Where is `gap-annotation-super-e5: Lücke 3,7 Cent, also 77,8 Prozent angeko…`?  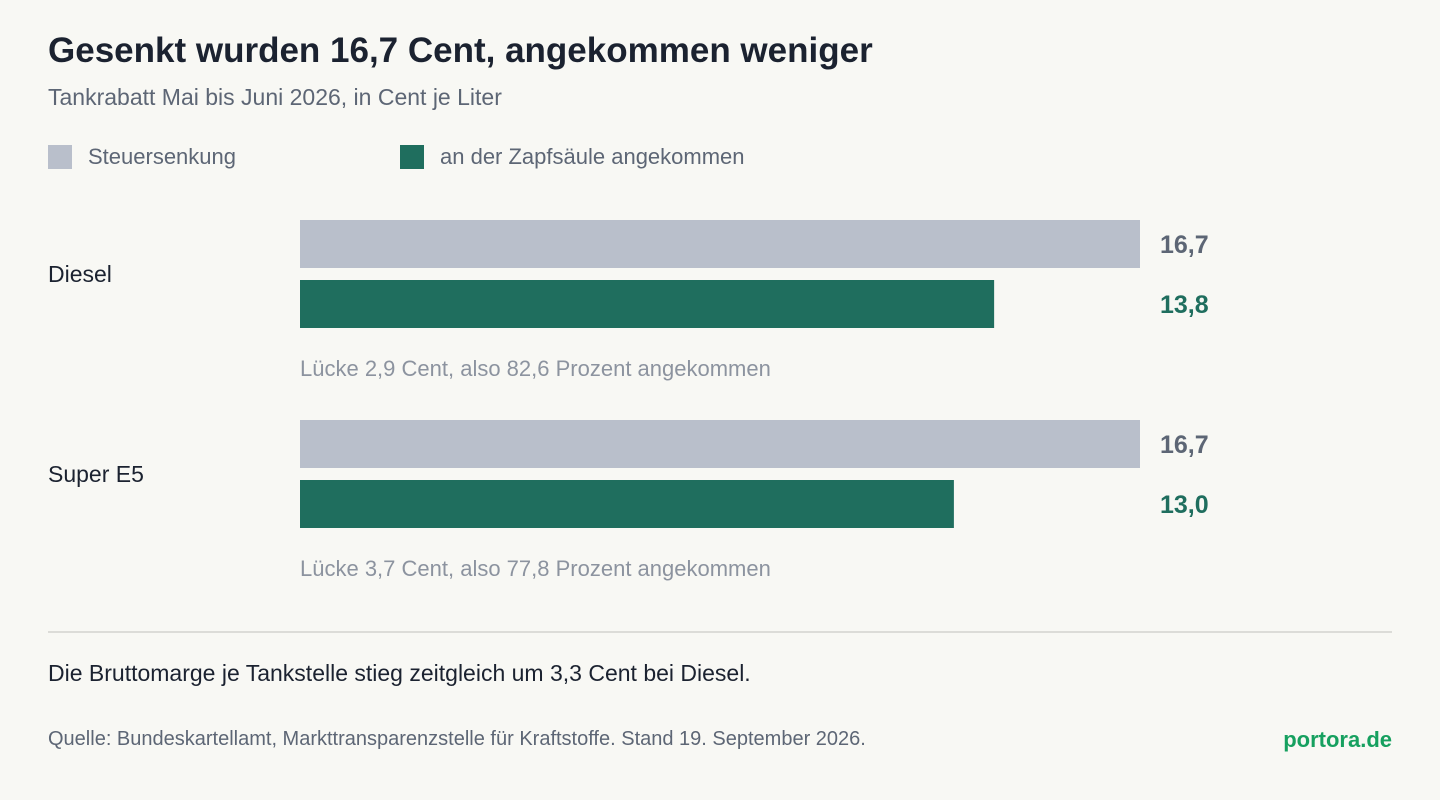 gap-annotation-super-e5: Lücke 3,7 Cent, also 77,8 Prozent angeko… is located at coordinates (535, 568).